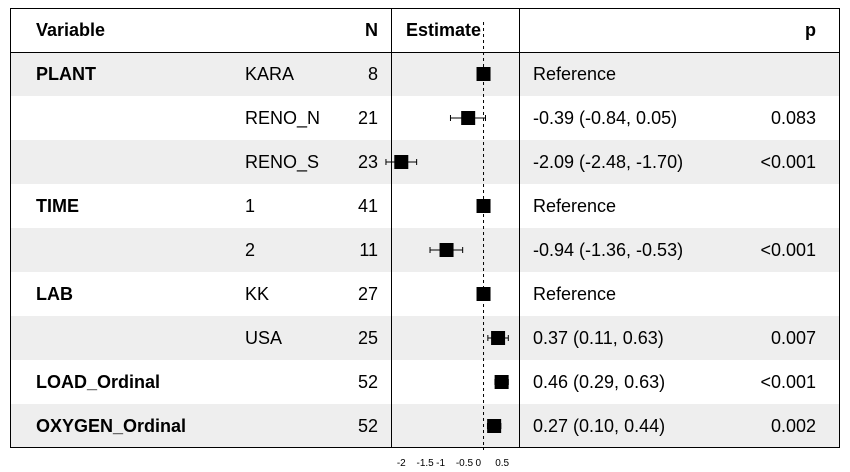 This screenshot has width=850, height=472. Describe the element at coordinates (605, 118) in the screenshot. I see `row-estimate-ci: -0.39 (-0.84, 0.05)` at that location.